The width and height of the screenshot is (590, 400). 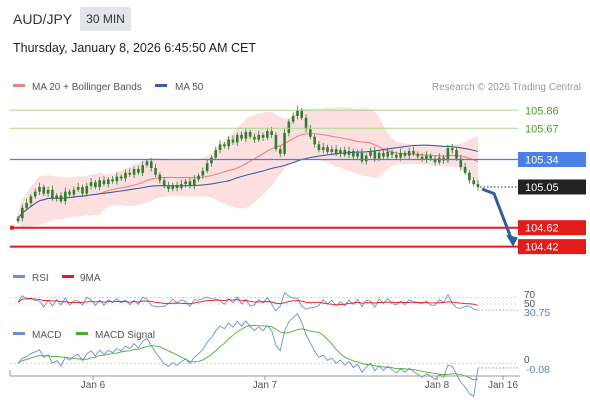 What do you see at coordinates (263, 380) in the screenshot?
I see `x-axis: Jan 6 Jan 7 Jan 8 Jan 16` at bounding box center [263, 380].